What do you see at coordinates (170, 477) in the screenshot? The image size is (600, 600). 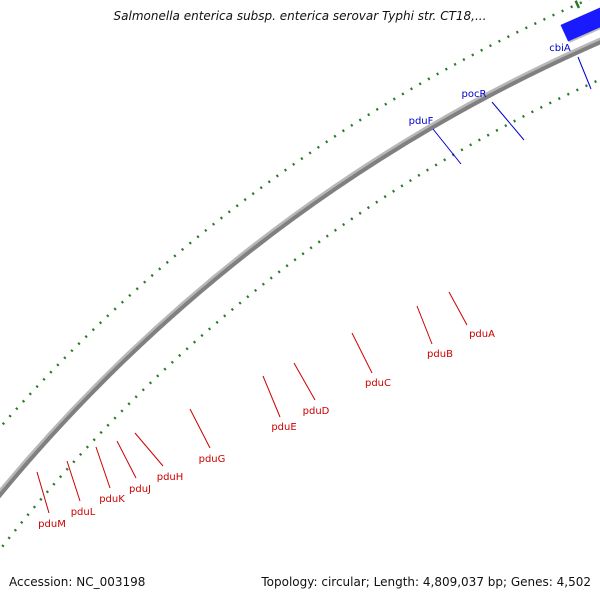 I see `gene-label-pduH: pduH` at bounding box center [170, 477].